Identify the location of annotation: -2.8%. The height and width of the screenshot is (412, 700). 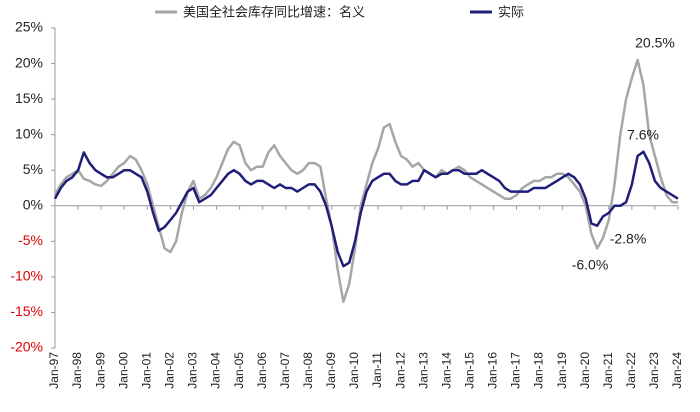
(628, 239).